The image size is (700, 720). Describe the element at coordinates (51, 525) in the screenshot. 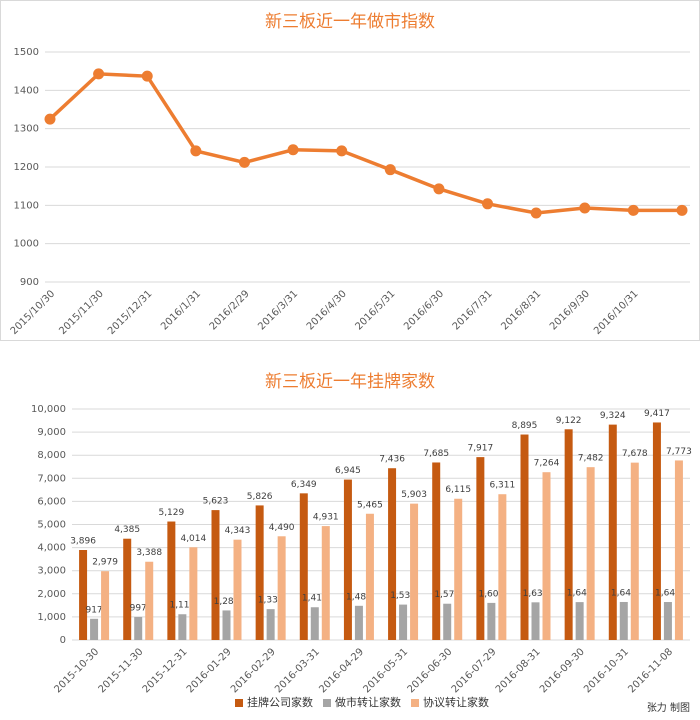

I see `y-tick-label: 5,000` at that location.